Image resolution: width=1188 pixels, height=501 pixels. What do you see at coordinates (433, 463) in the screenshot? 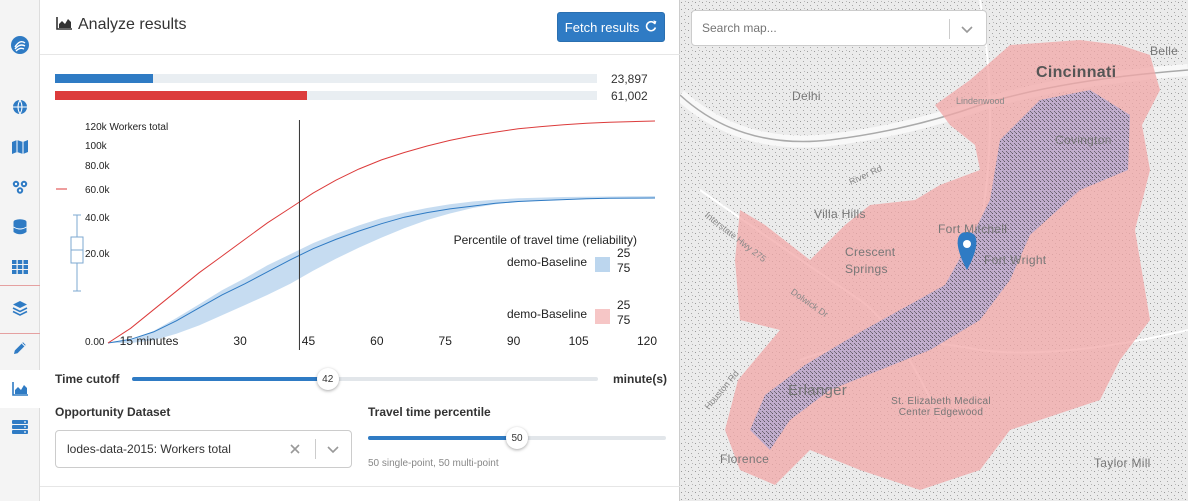
I see `percentile-note: 50 single-point, 50 multi-point` at bounding box center [433, 463].